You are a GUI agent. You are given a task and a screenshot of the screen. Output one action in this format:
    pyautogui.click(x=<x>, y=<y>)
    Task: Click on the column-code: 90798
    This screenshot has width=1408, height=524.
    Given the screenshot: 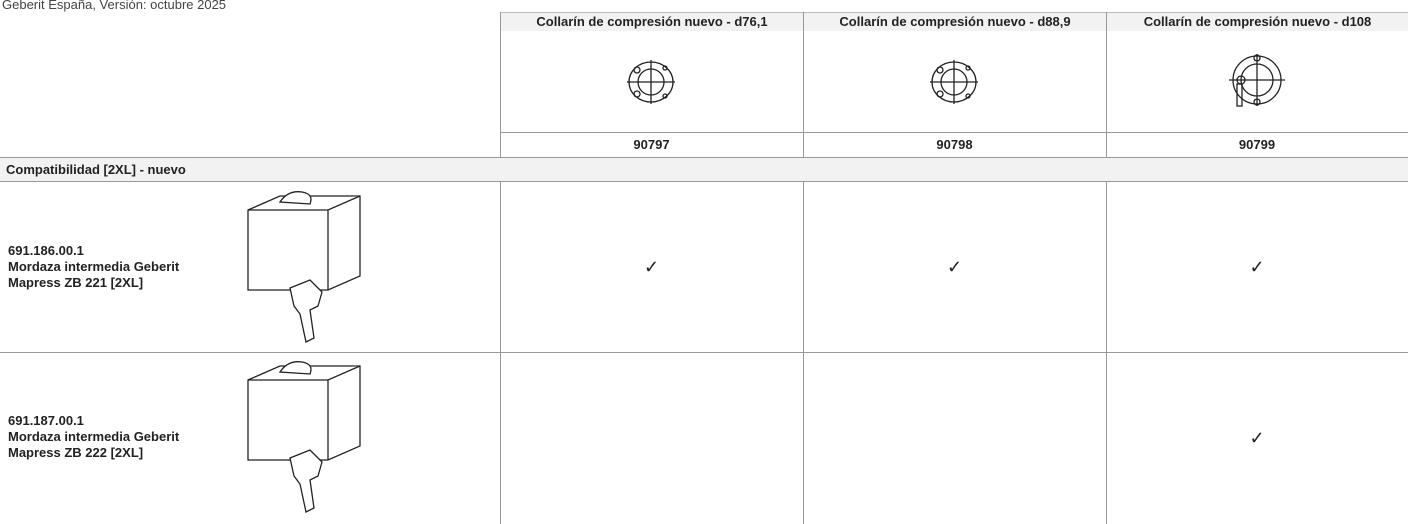 What is the action you would take?
    pyautogui.click(x=954, y=144)
    